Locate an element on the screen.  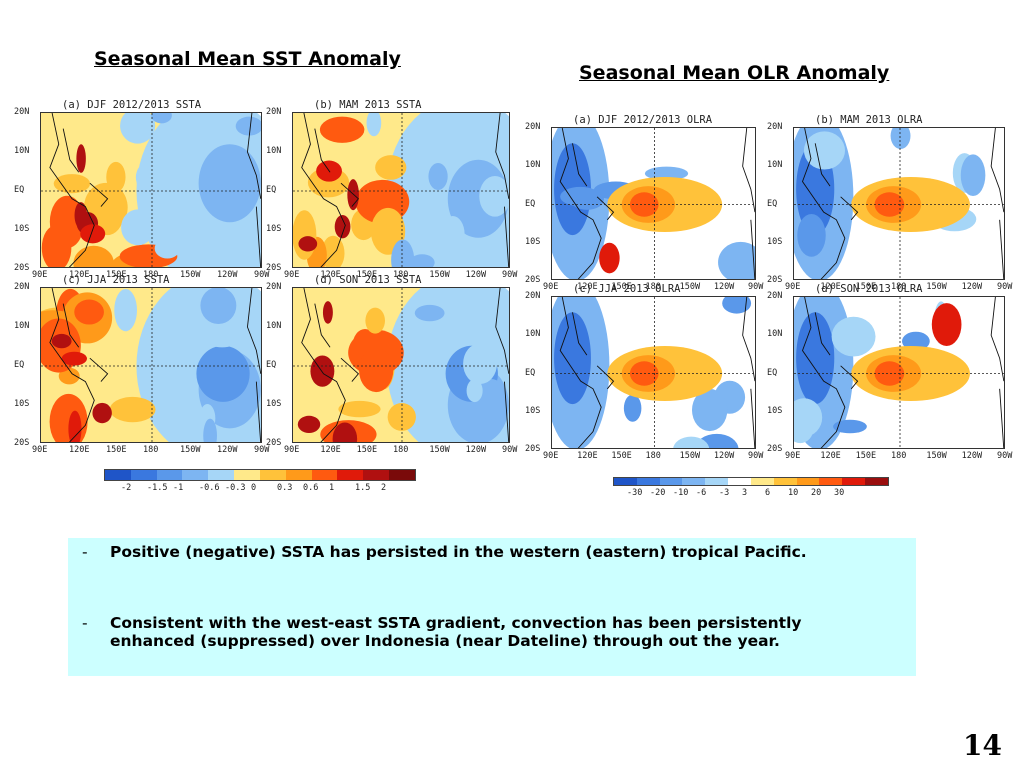
colorbar-label: -3 is located at coordinates (724, 493).